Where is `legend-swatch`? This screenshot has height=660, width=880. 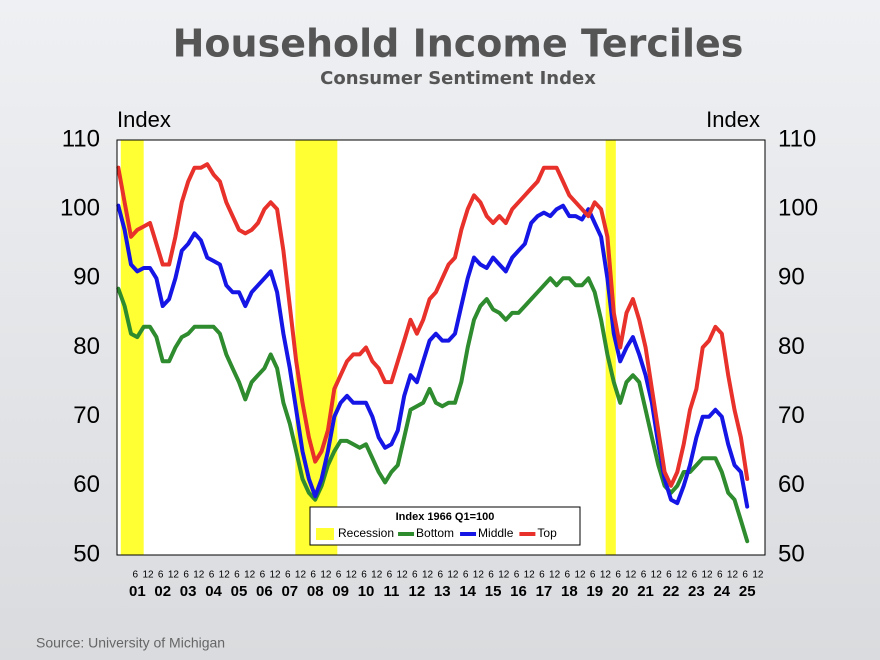
legend-swatch is located at coordinates (325, 534).